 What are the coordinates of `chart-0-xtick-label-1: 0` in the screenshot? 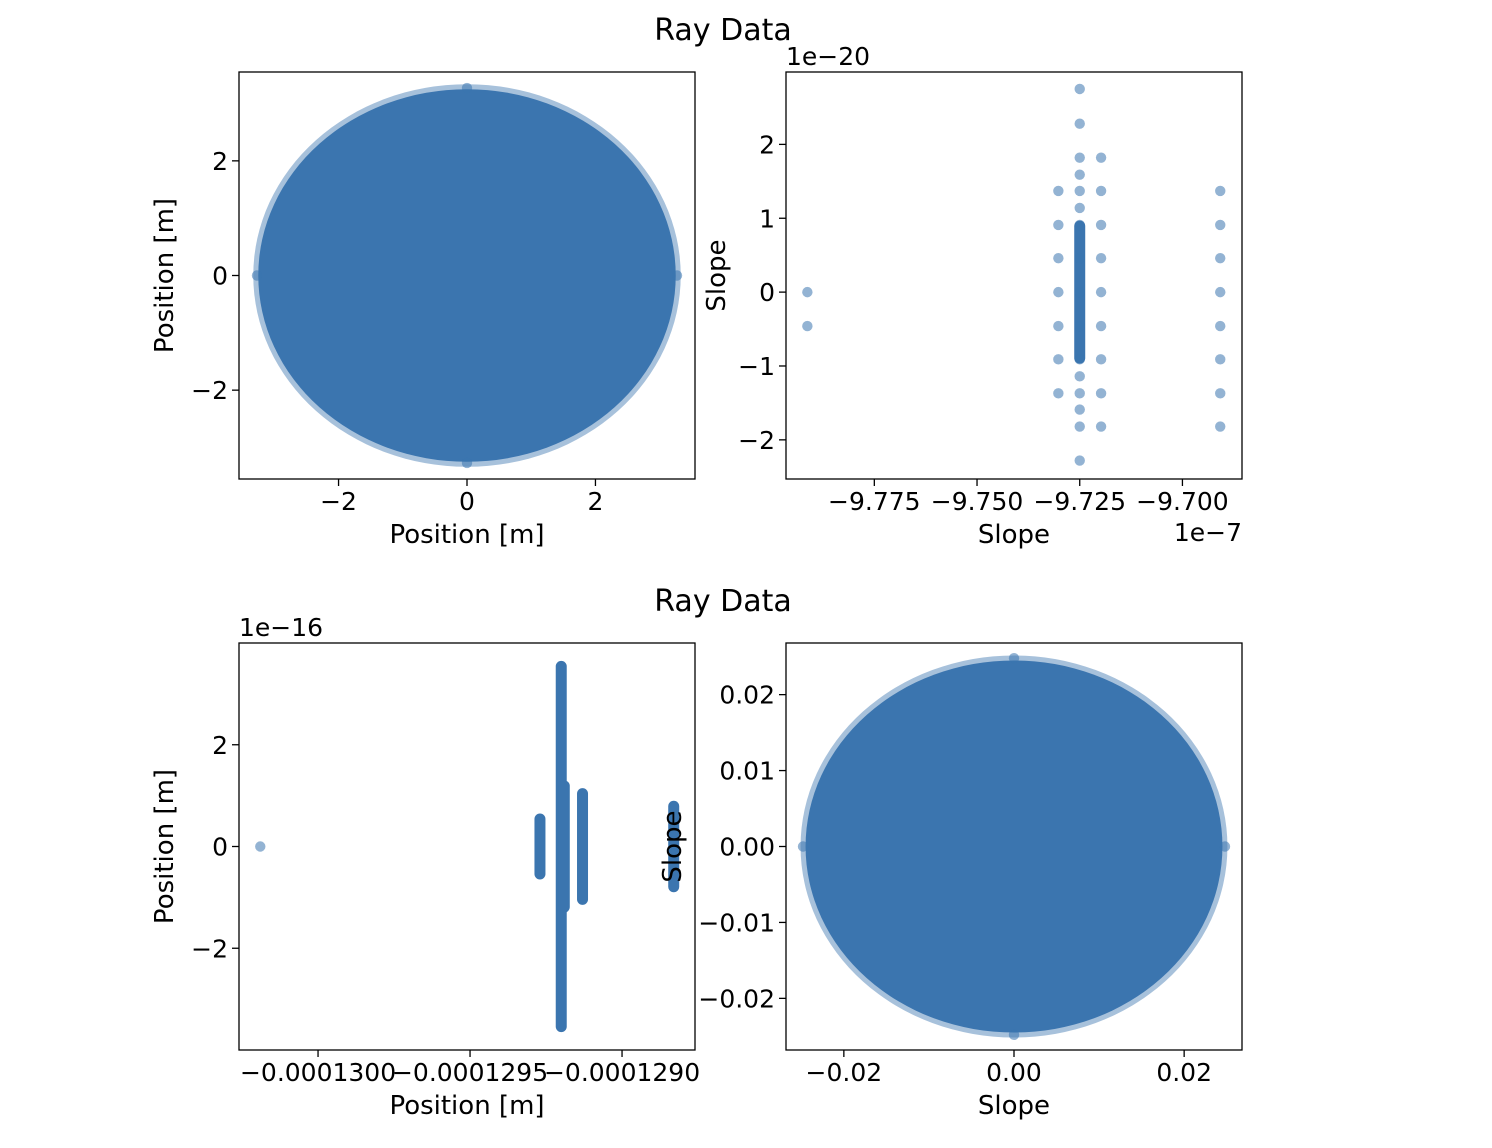 It's located at (467, 501).